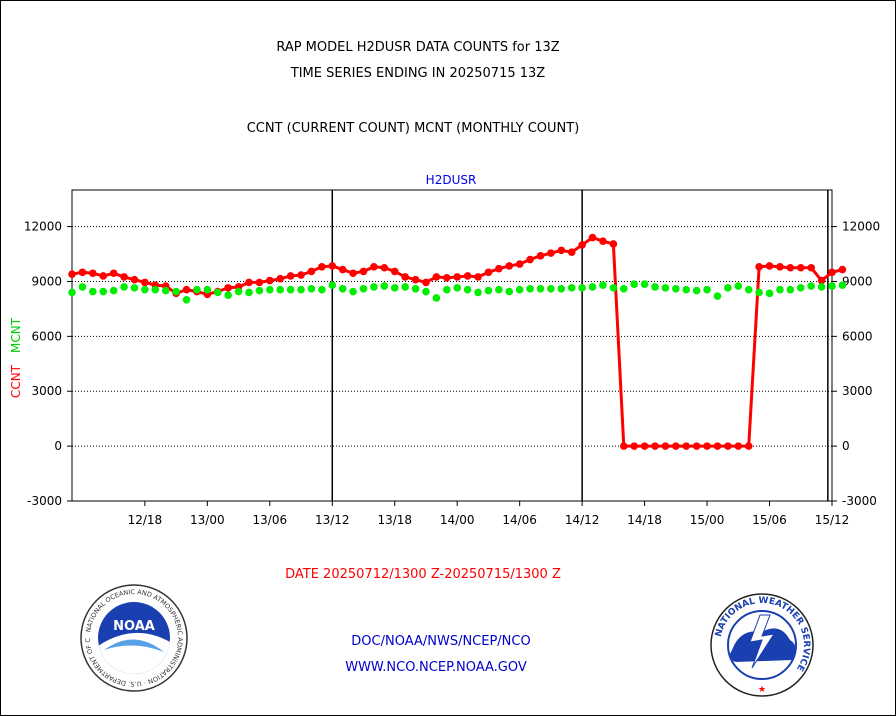 The height and width of the screenshot is (716, 896). I want to click on chart-title-line1: RAP MODEL H2DUSR DATA COUNTS for 13Z, so click(417, 47).